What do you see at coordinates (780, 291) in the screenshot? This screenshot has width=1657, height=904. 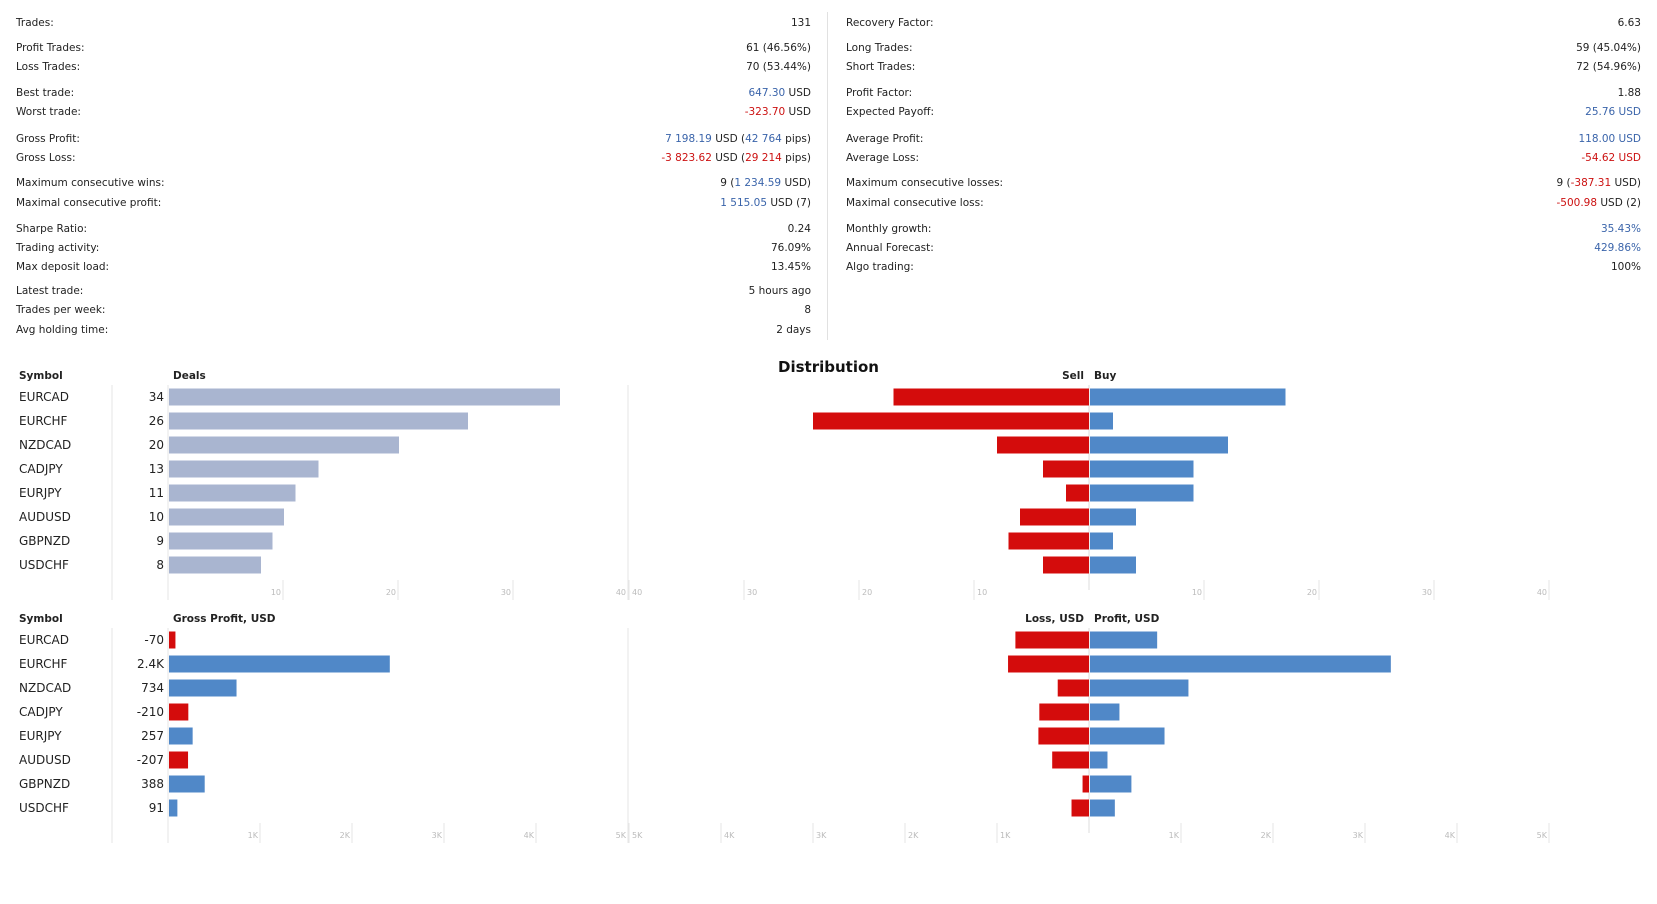 I see `stat-value: 5 hours ago` at bounding box center [780, 291].